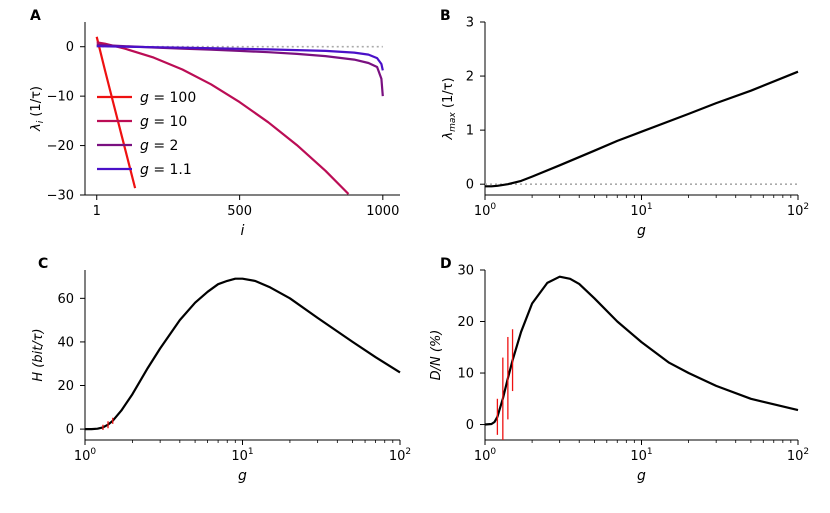  Describe the element at coordinates (35, 16) in the screenshot. I see `panel-letter-a: A` at that location.